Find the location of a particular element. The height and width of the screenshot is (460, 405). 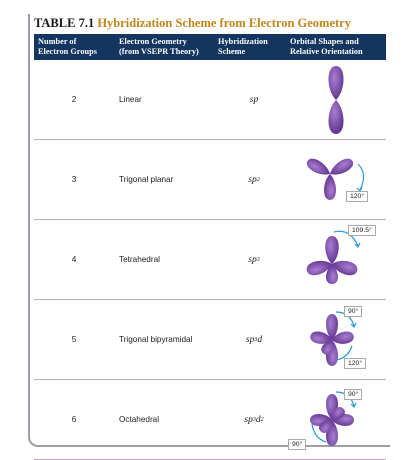

electron-groups-cell: 5 is located at coordinates (74, 339).